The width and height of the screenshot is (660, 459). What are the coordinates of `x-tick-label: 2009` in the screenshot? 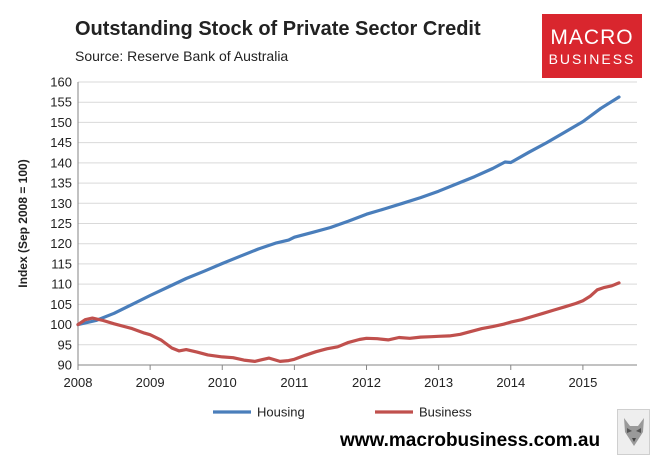 It's located at (150, 382).